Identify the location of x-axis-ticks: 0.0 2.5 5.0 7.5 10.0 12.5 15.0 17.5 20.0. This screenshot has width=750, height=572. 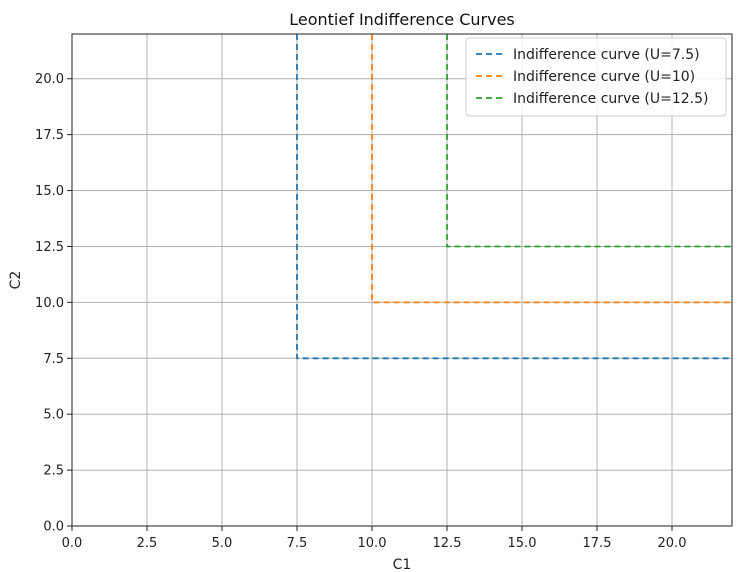
(374, 538).